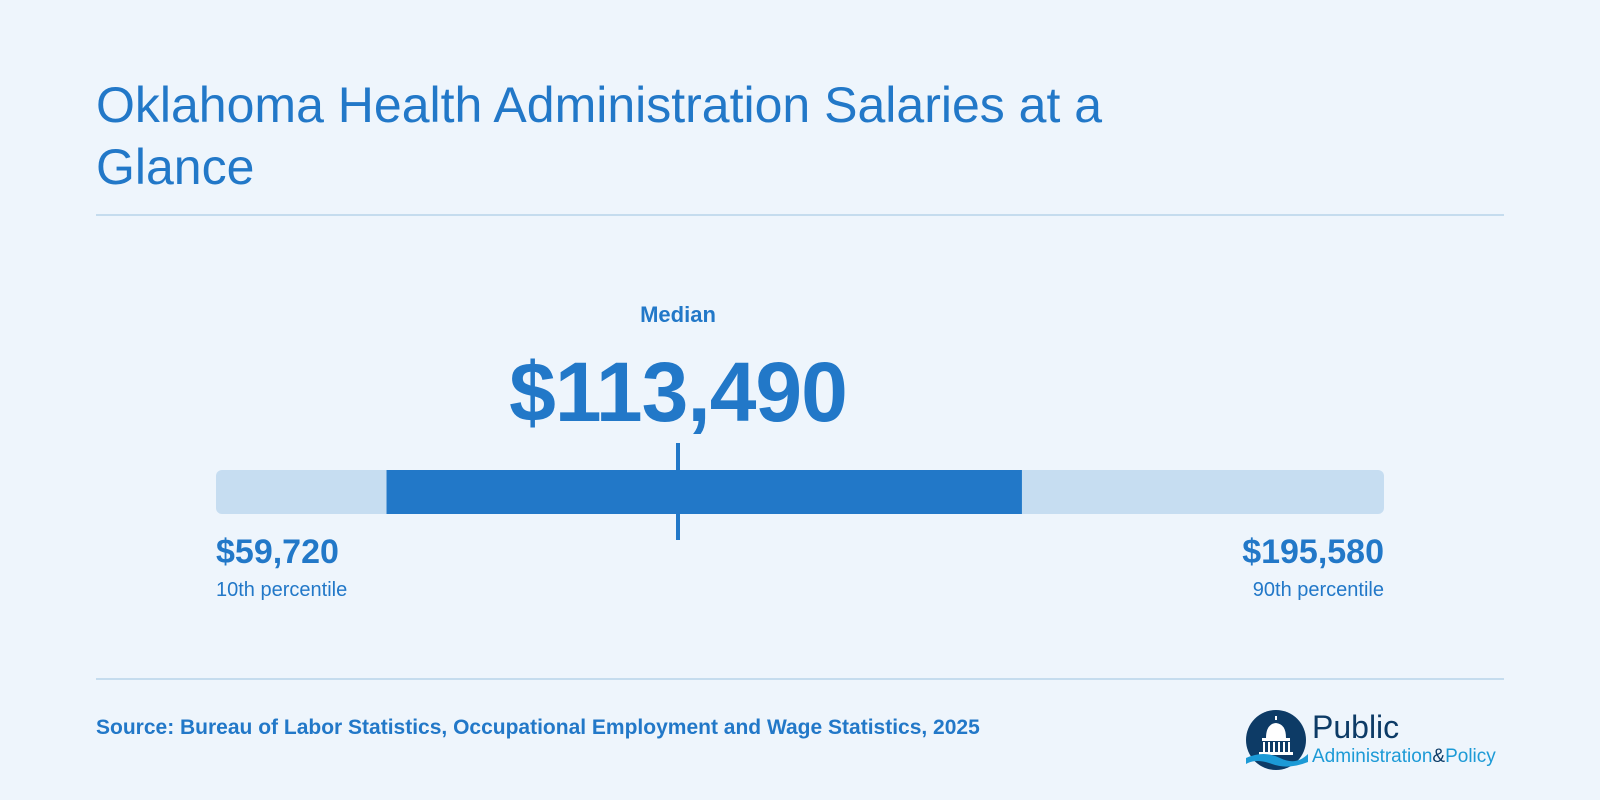  I want to click on logo-public-text: Public, so click(1356, 727).